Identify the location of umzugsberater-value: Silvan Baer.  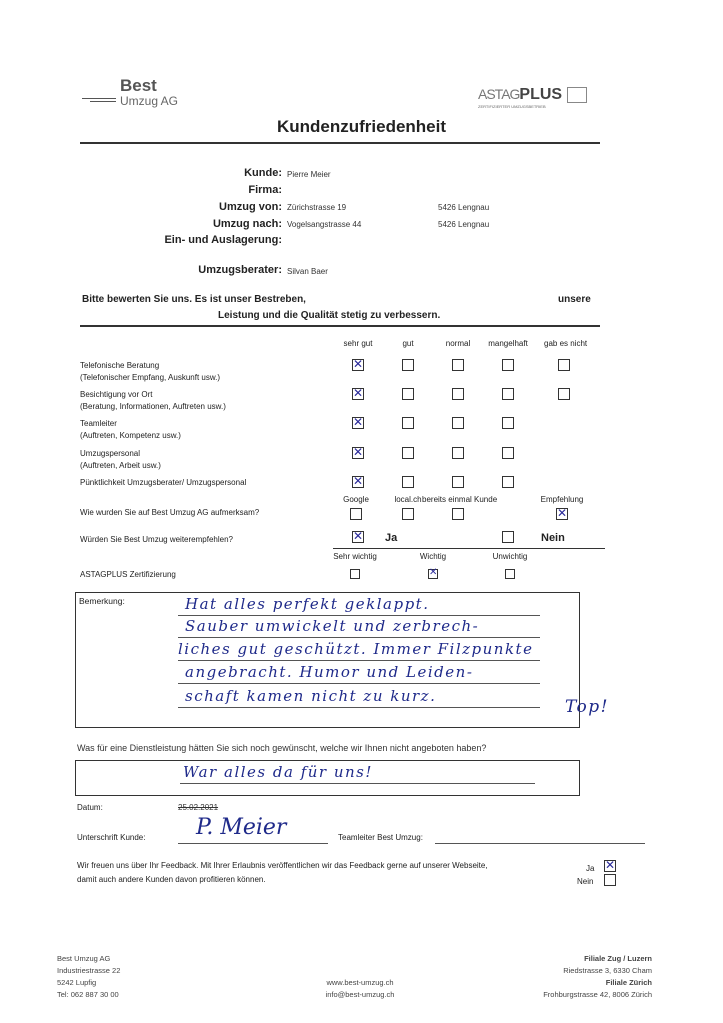
(307, 271).